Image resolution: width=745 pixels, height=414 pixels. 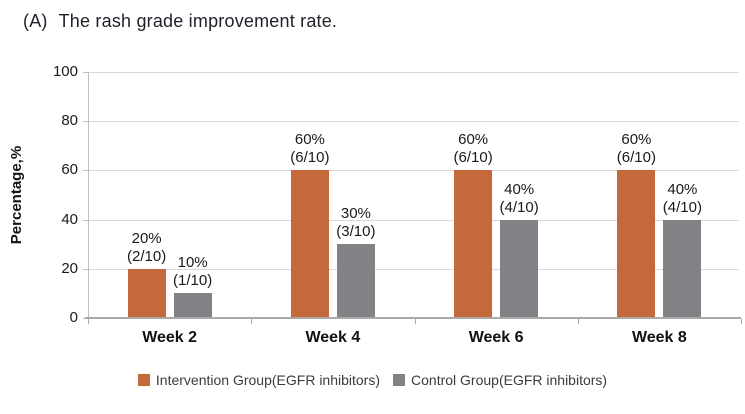 I want to click on y-tick-label-60: 60, so click(x=69, y=169).